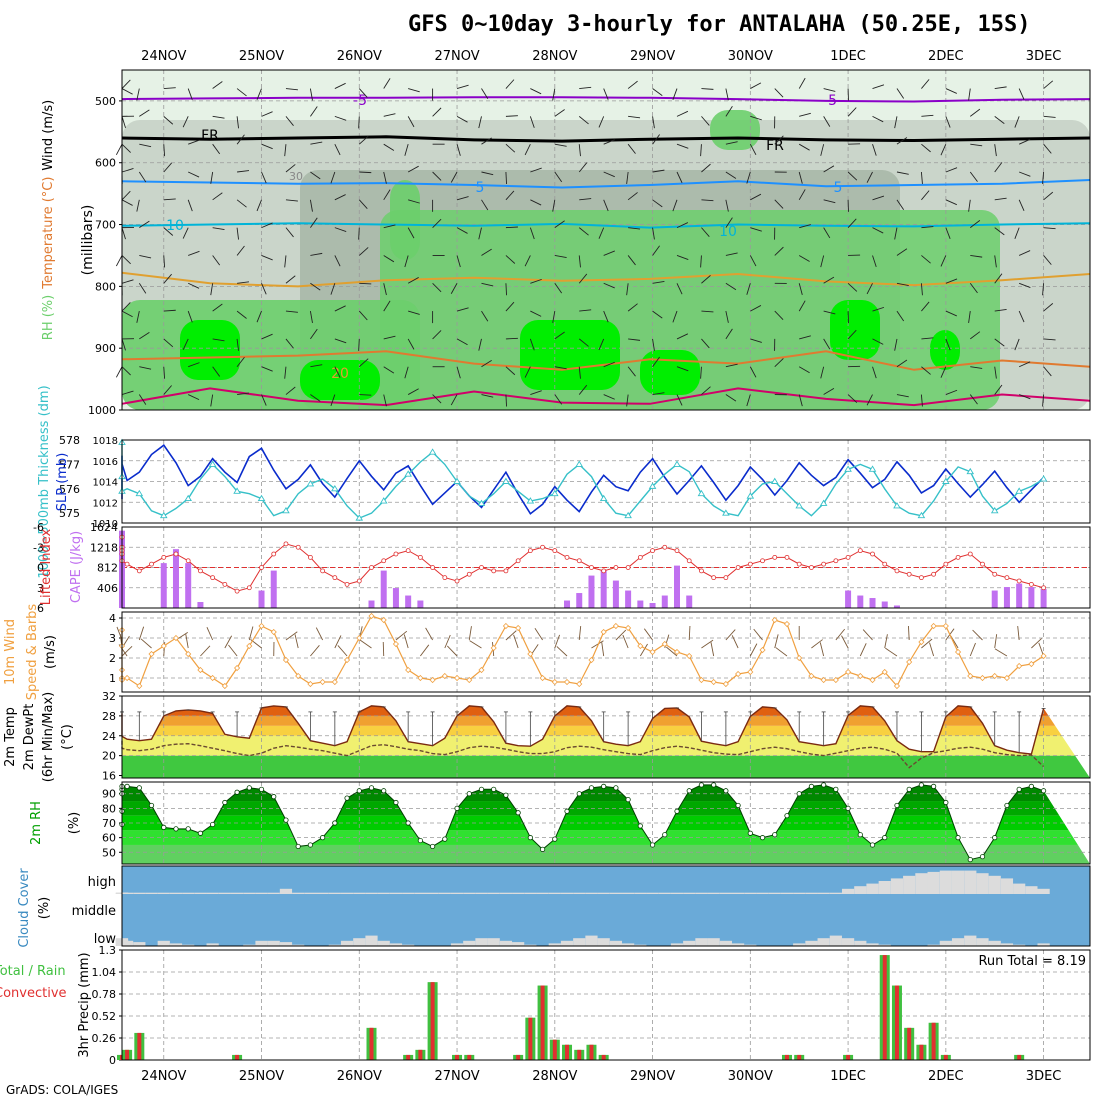 This screenshot has height=1100, width=1100. Describe the element at coordinates (921, 1052) in the screenshot. I see `precip-convective-bar` at that location.